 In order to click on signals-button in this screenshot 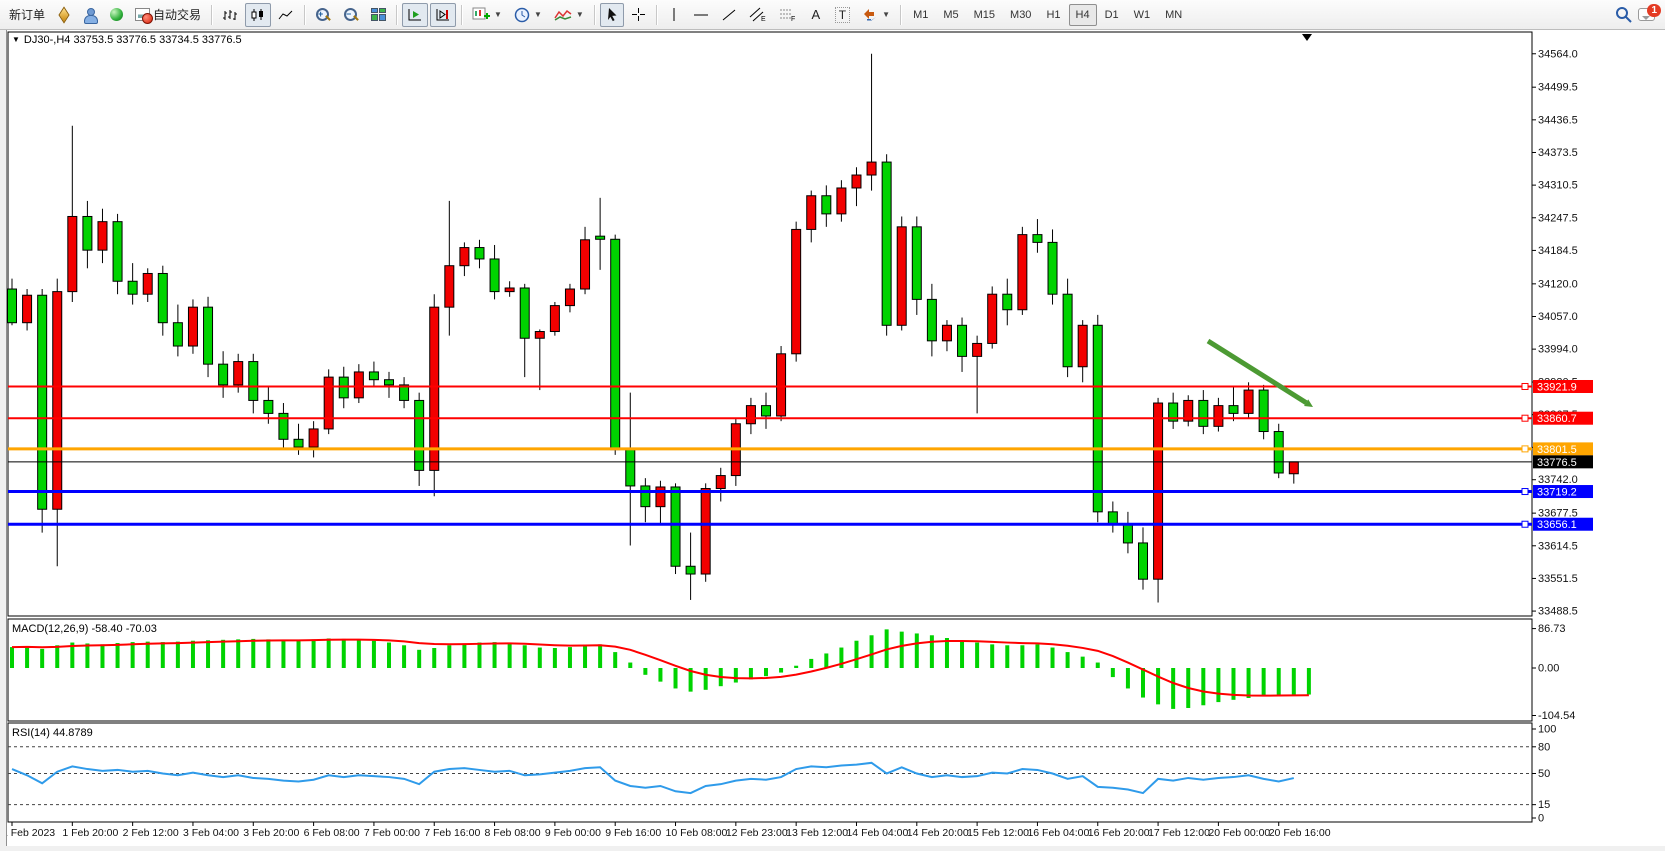, I will do `click(116, 15)`.